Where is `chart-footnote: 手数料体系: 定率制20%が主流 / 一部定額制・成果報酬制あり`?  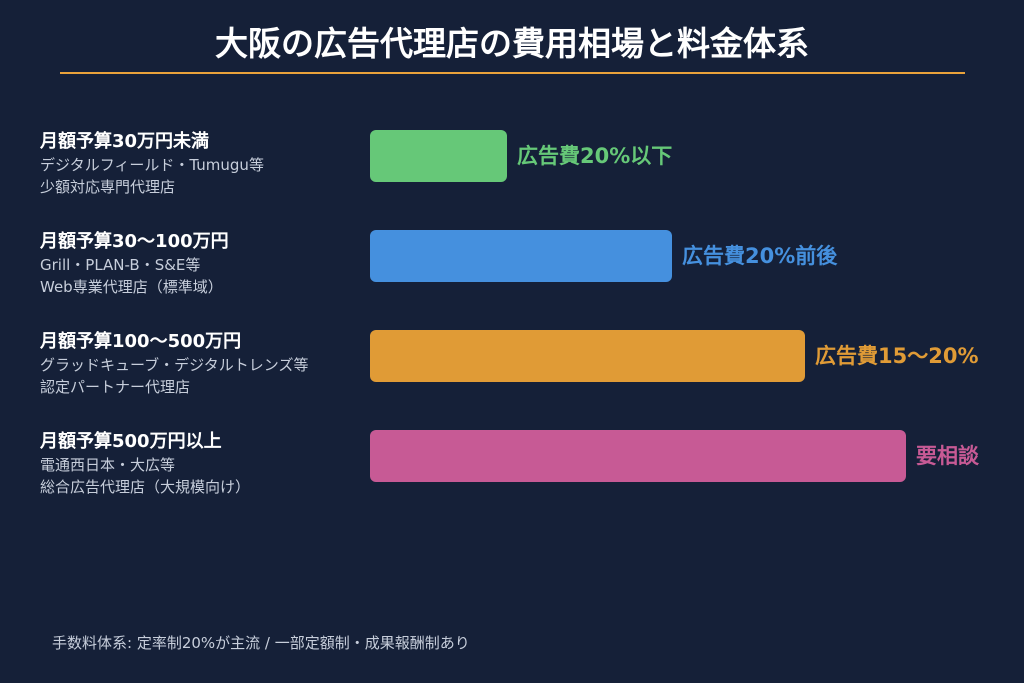 chart-footnote: 手数料体系: 定率制20%が主流 / 一部定額制・成果報酬制あり is located at coordinates (261, 643).